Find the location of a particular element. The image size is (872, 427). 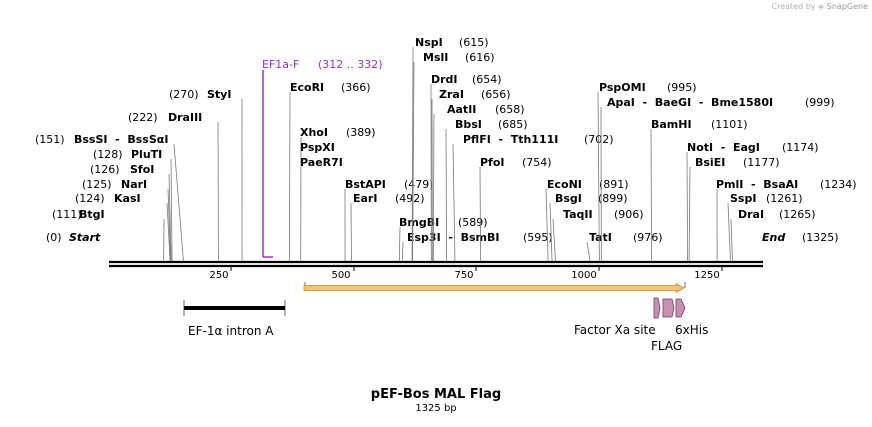

site-name: StyI is located at coordinates (219, 94).